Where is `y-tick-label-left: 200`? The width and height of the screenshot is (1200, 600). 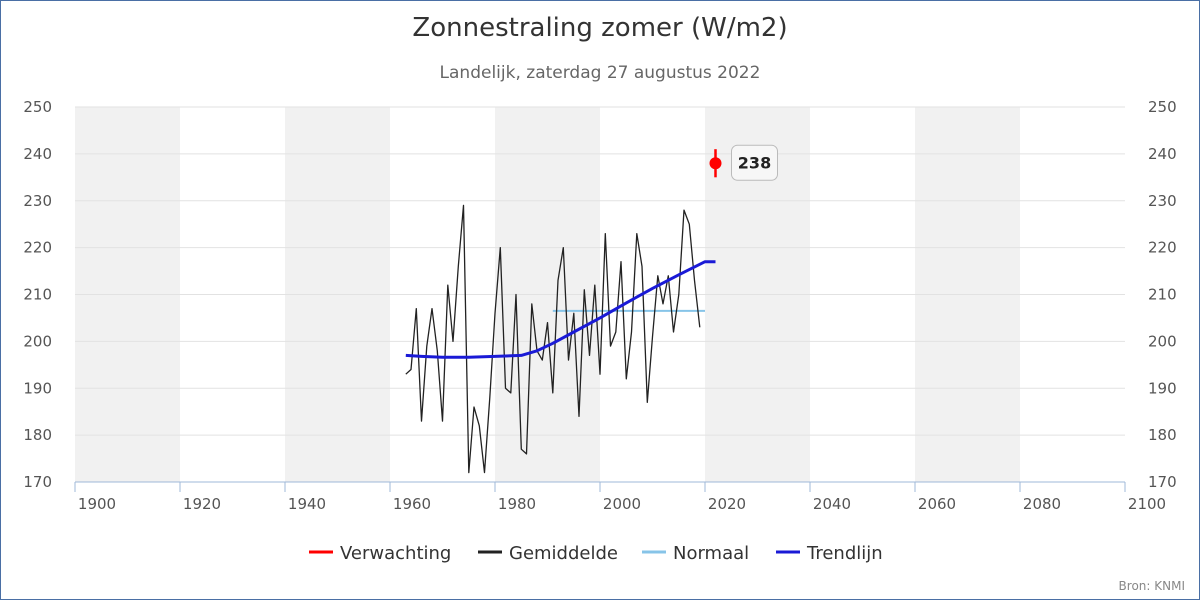 y-tick-label-left: 200 is located at coordinates (37, 341).